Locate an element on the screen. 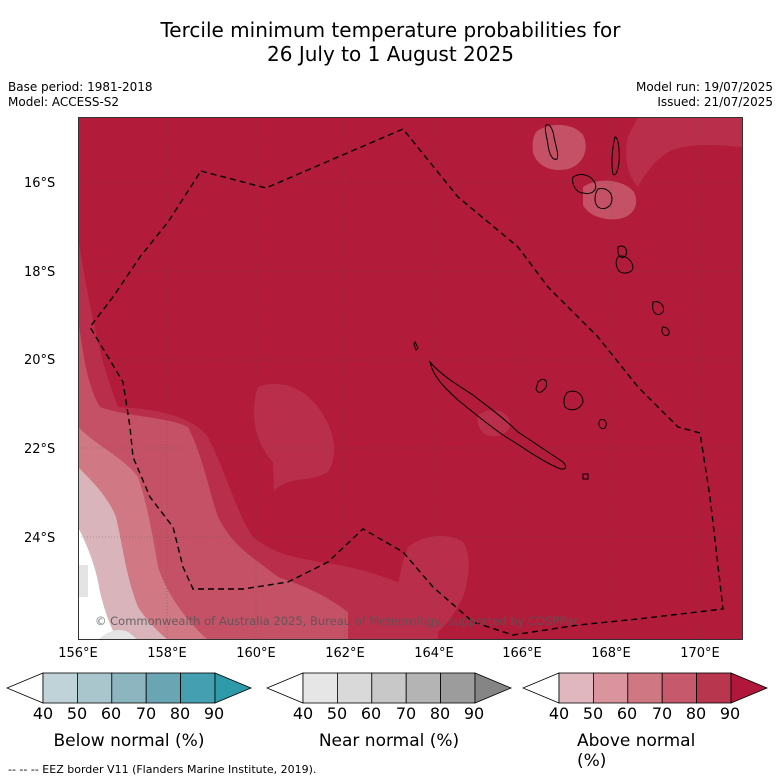 The width and height of the screenshot is (781, 781). near-tick-50: 50 is located at coordinates (337, 713).